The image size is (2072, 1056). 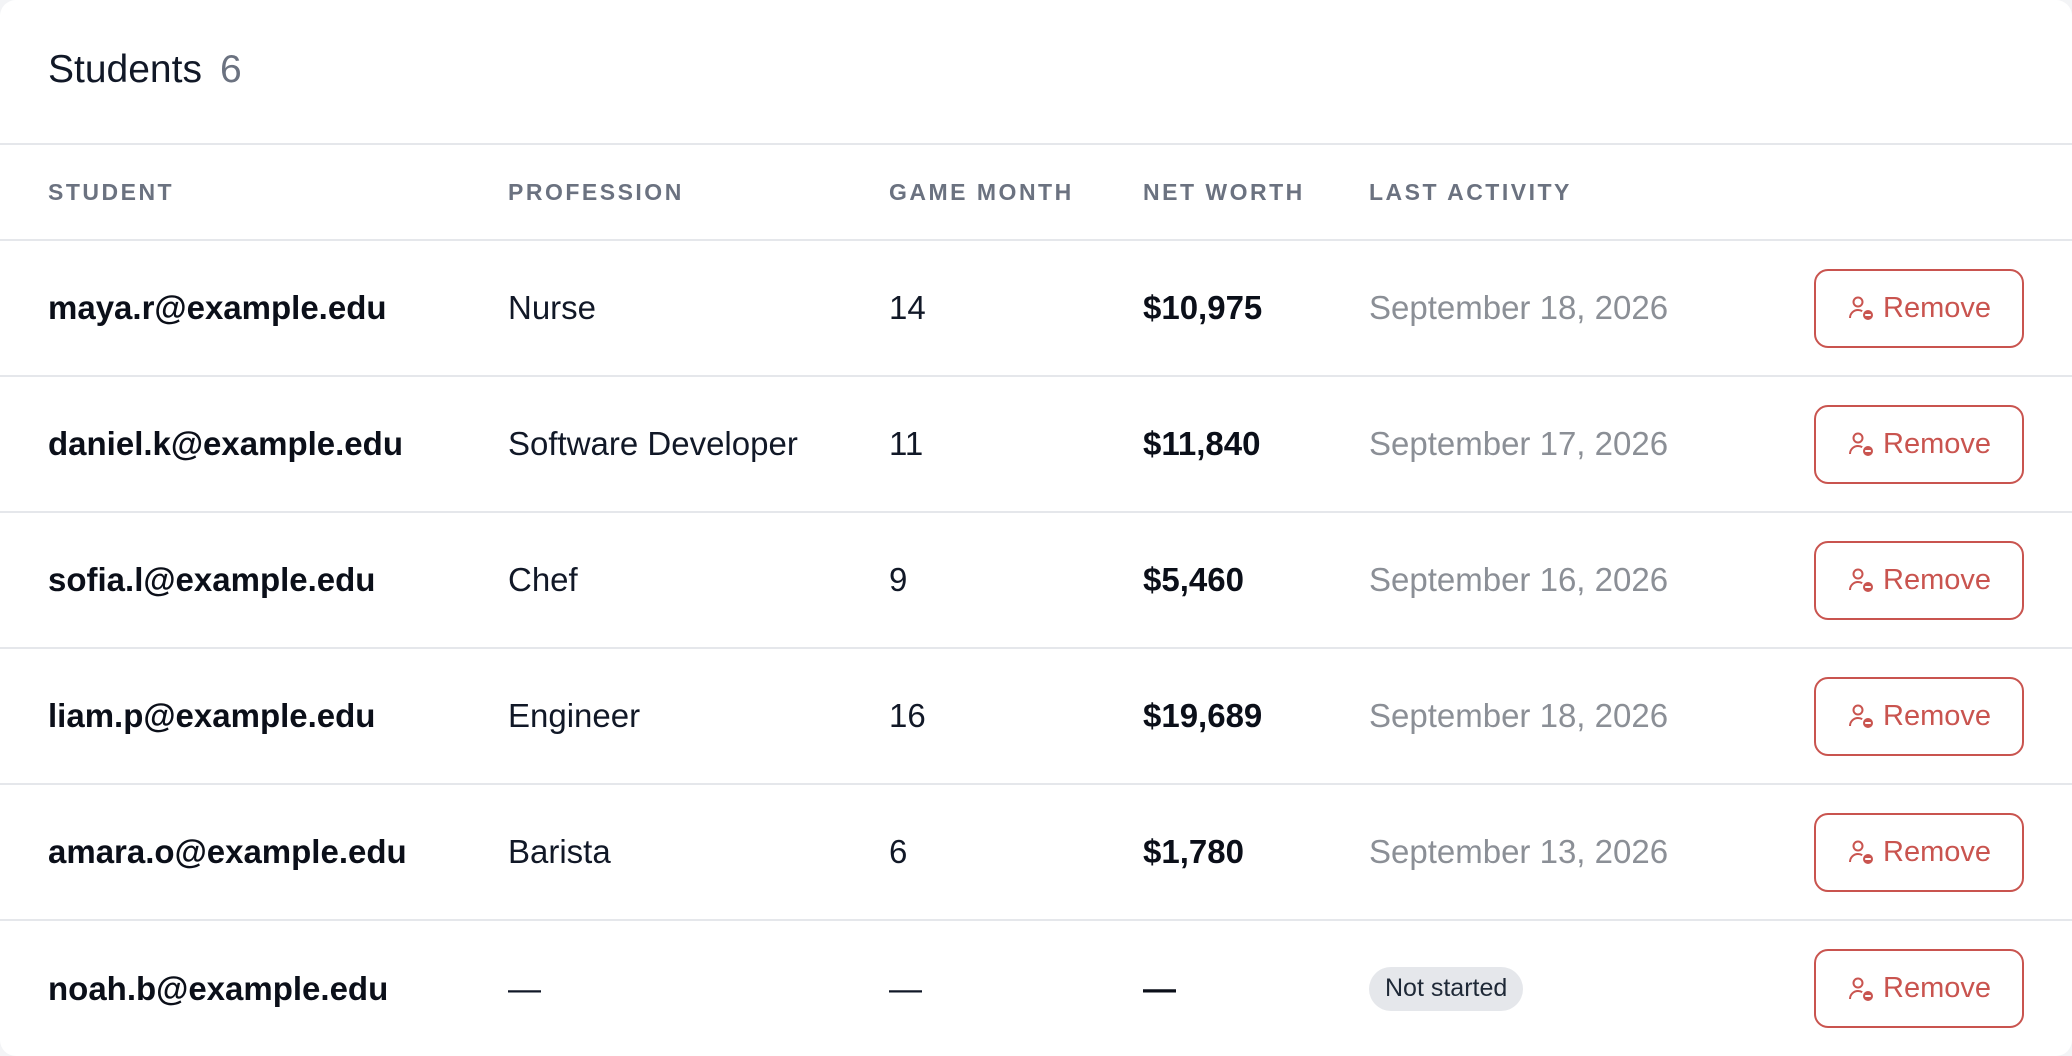 What do you see at coordinates (1256, 308) in the screenshot?
I see `student-net-worth: $10,975` at bounding box center [1256, 308].